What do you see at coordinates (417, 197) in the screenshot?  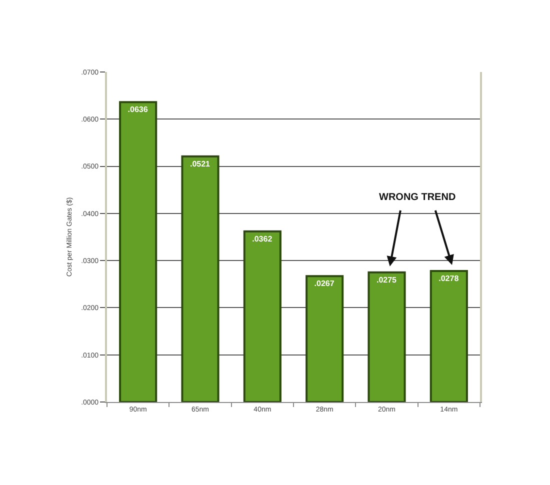 I see `annotation: WRONG TREND` at bounding box center [417, 197].